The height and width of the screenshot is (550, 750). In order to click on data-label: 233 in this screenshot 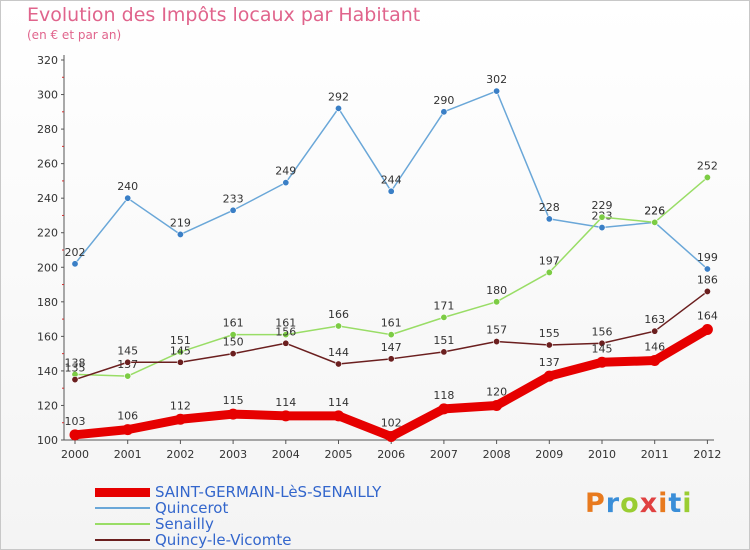, I will do `click(233, 198)`.